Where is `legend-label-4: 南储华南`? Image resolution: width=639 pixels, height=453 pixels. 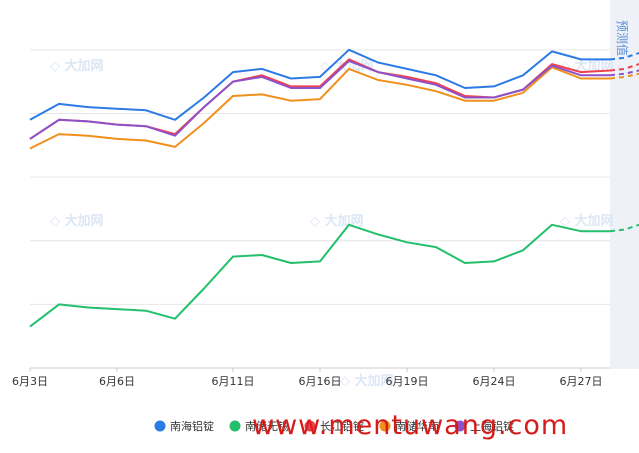 legend-label-4: 南储华南 is located at coordinates (417, 426).